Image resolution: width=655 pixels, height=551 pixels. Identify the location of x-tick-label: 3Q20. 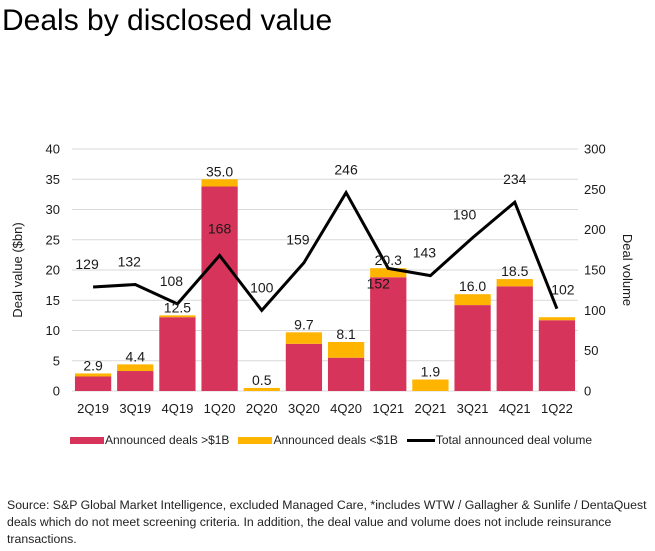
(304, 408).